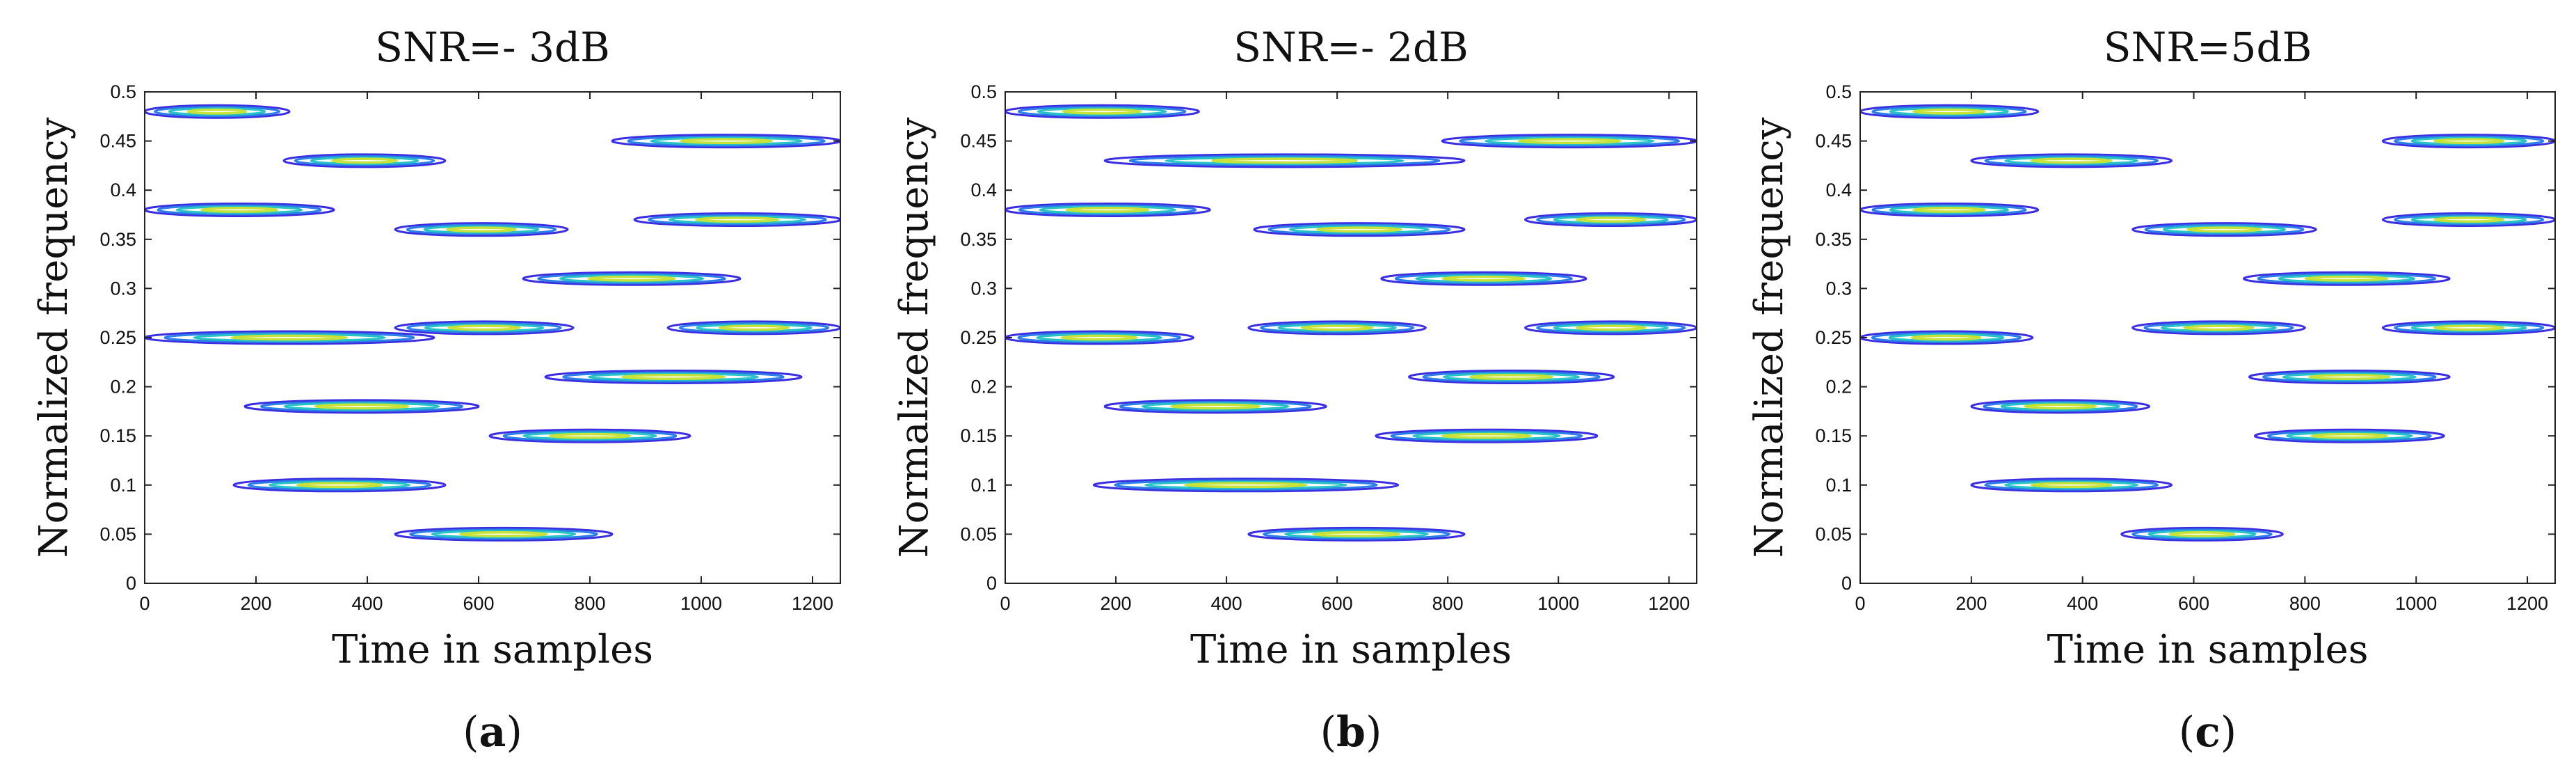 The image size is (2576, 781). I want to click on x-tick-label: 600, so click(1337, 603).